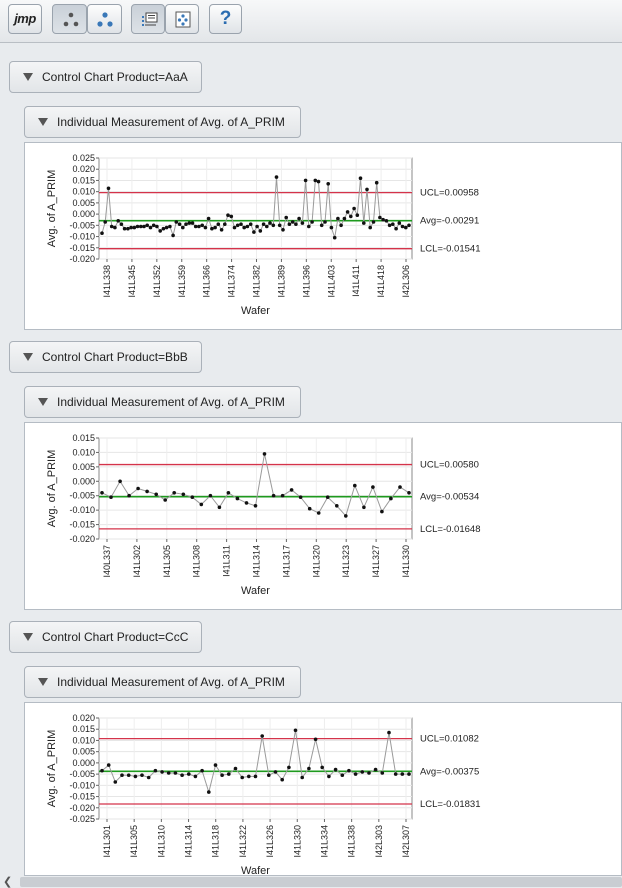 The height and width of the screenshot is (888, 622). What do you see at coordinates (216, 841) in the screenshot?
I see `x-tick-label: I41L318` at bounding box center [216, 841].